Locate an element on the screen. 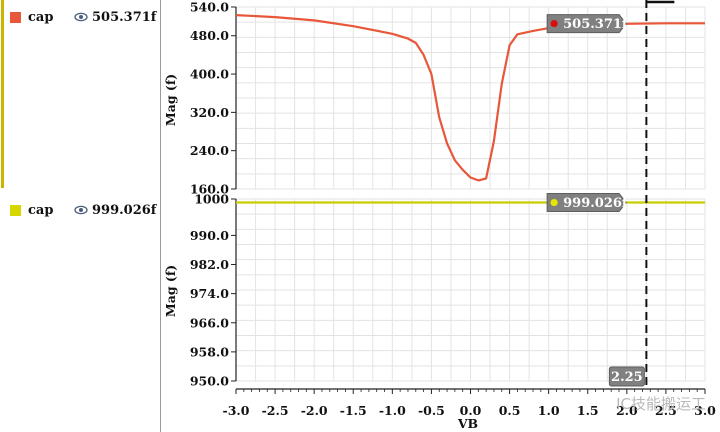 This screenshot has width=720, height=432. y-tick-label: 950.0 is located at coordinates (209, 381).